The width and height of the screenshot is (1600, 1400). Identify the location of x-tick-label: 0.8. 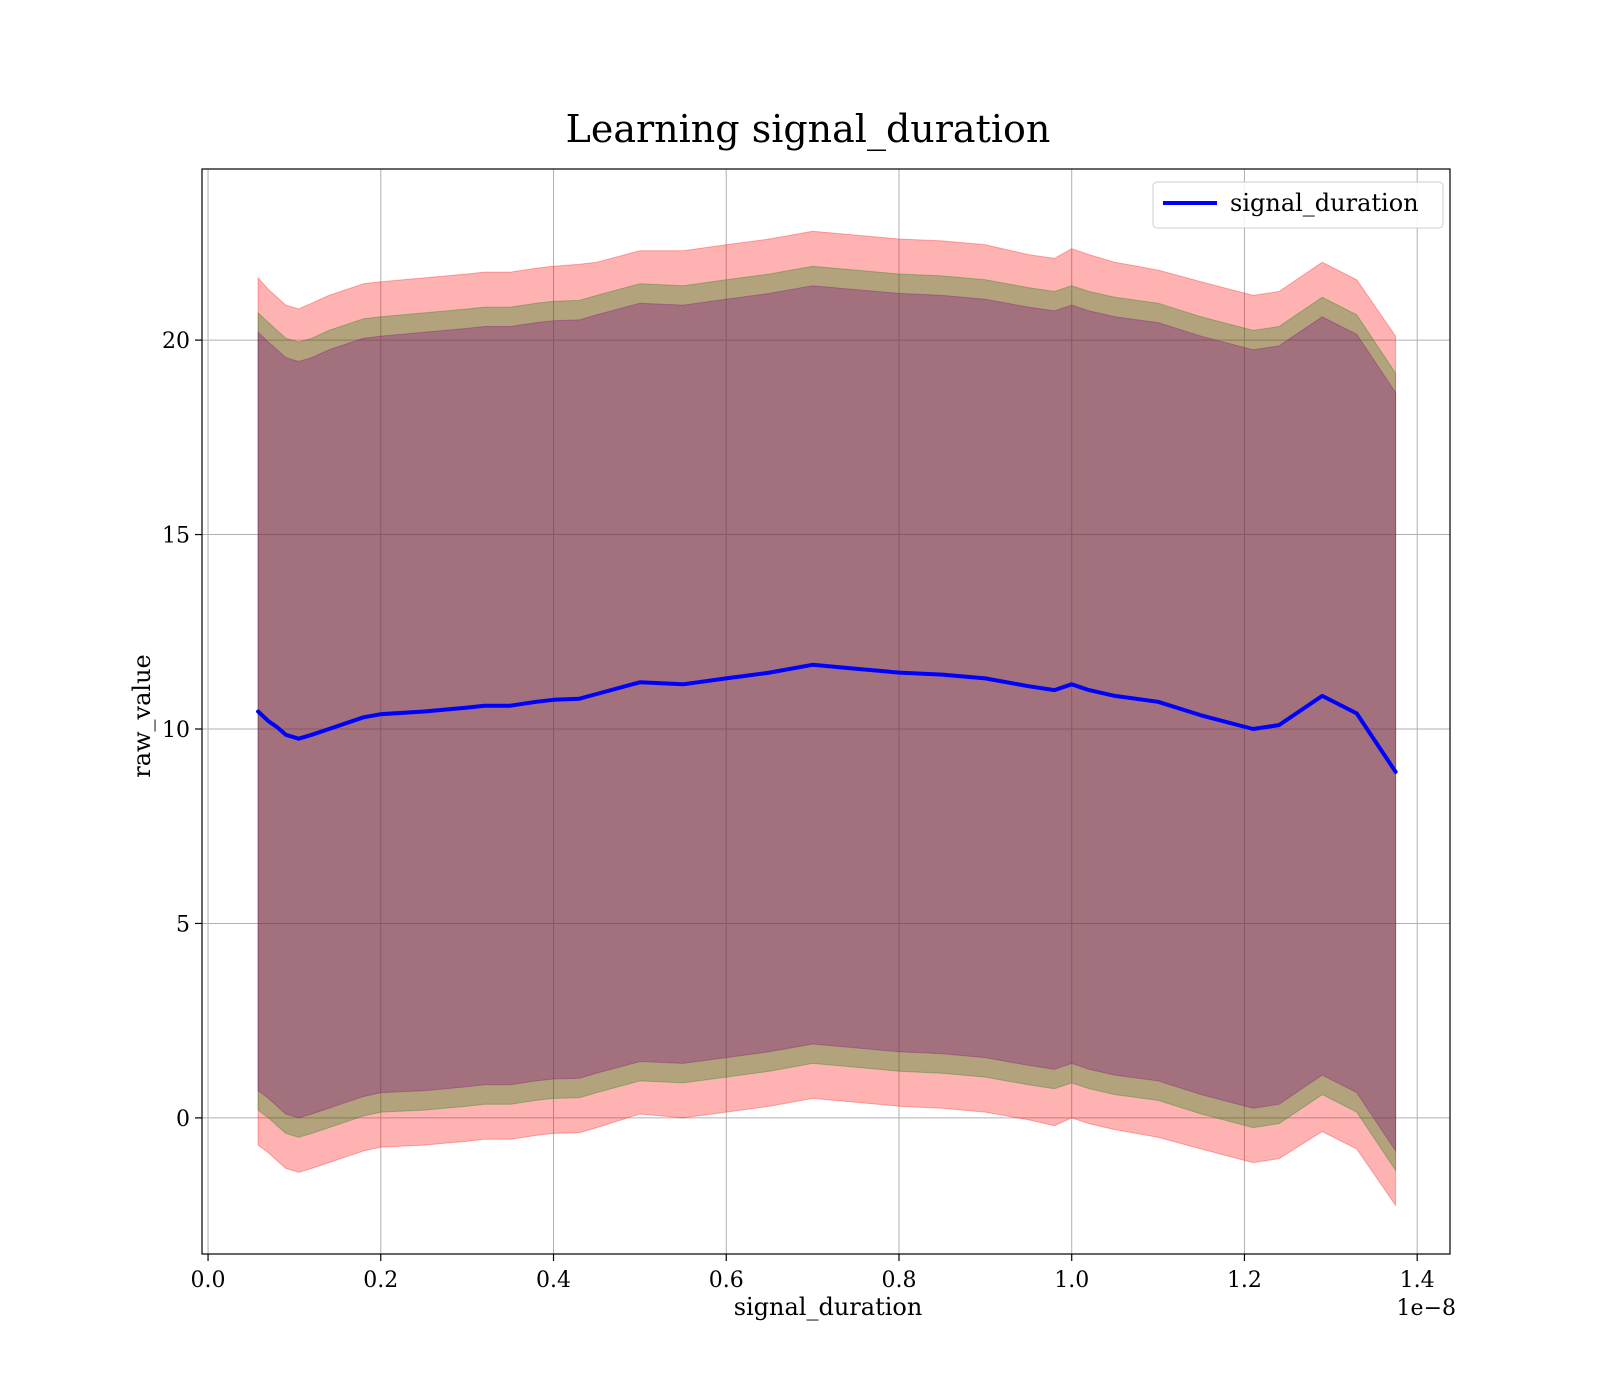
(898, 1280).